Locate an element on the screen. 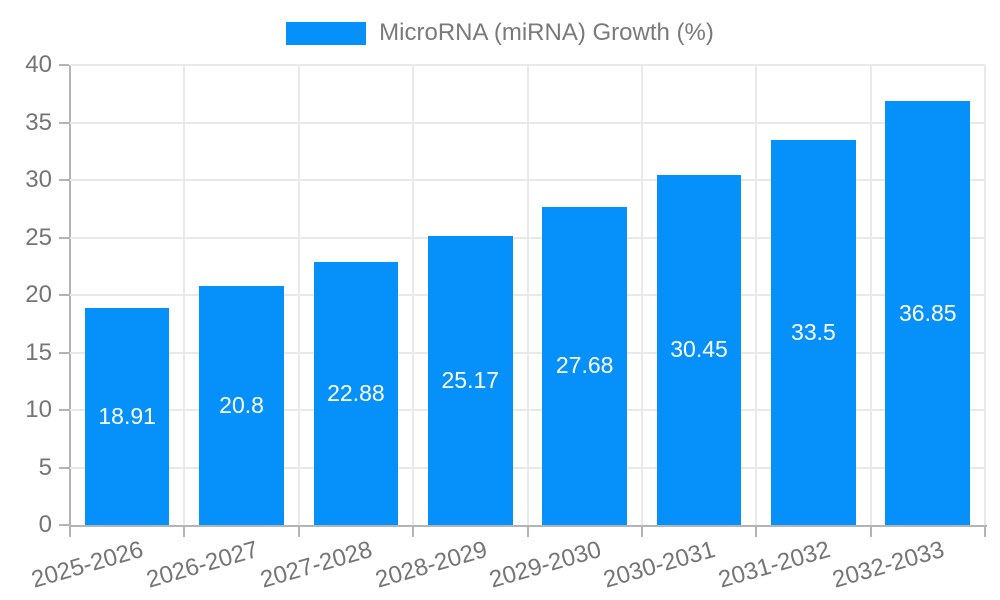  bar-value-label: 22.88 is located at coordinates (356, 392).